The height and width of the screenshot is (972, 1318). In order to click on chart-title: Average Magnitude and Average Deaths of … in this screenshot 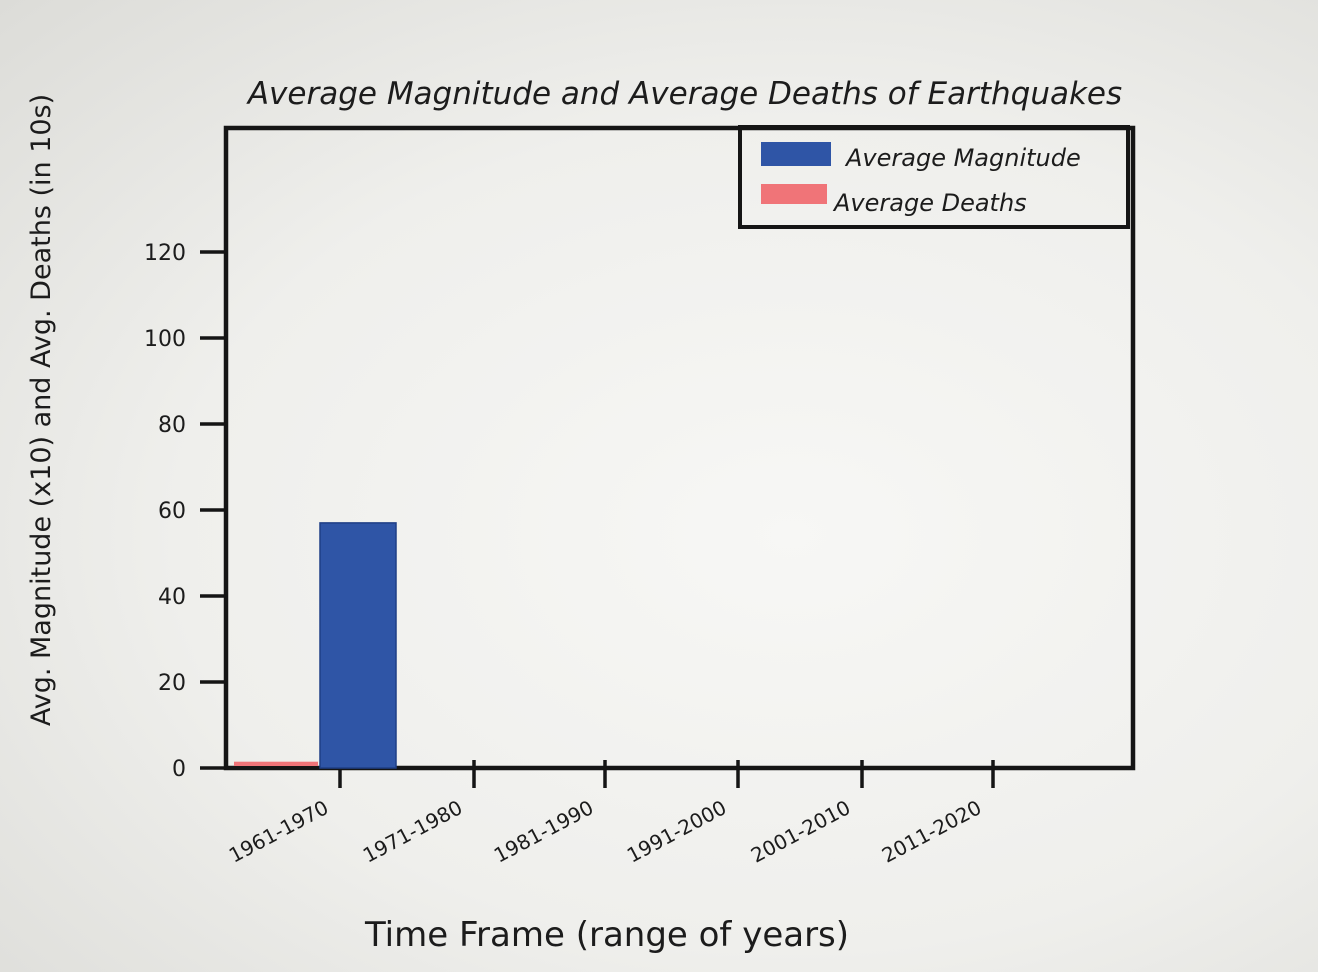, I will do `click(684, 94)`.